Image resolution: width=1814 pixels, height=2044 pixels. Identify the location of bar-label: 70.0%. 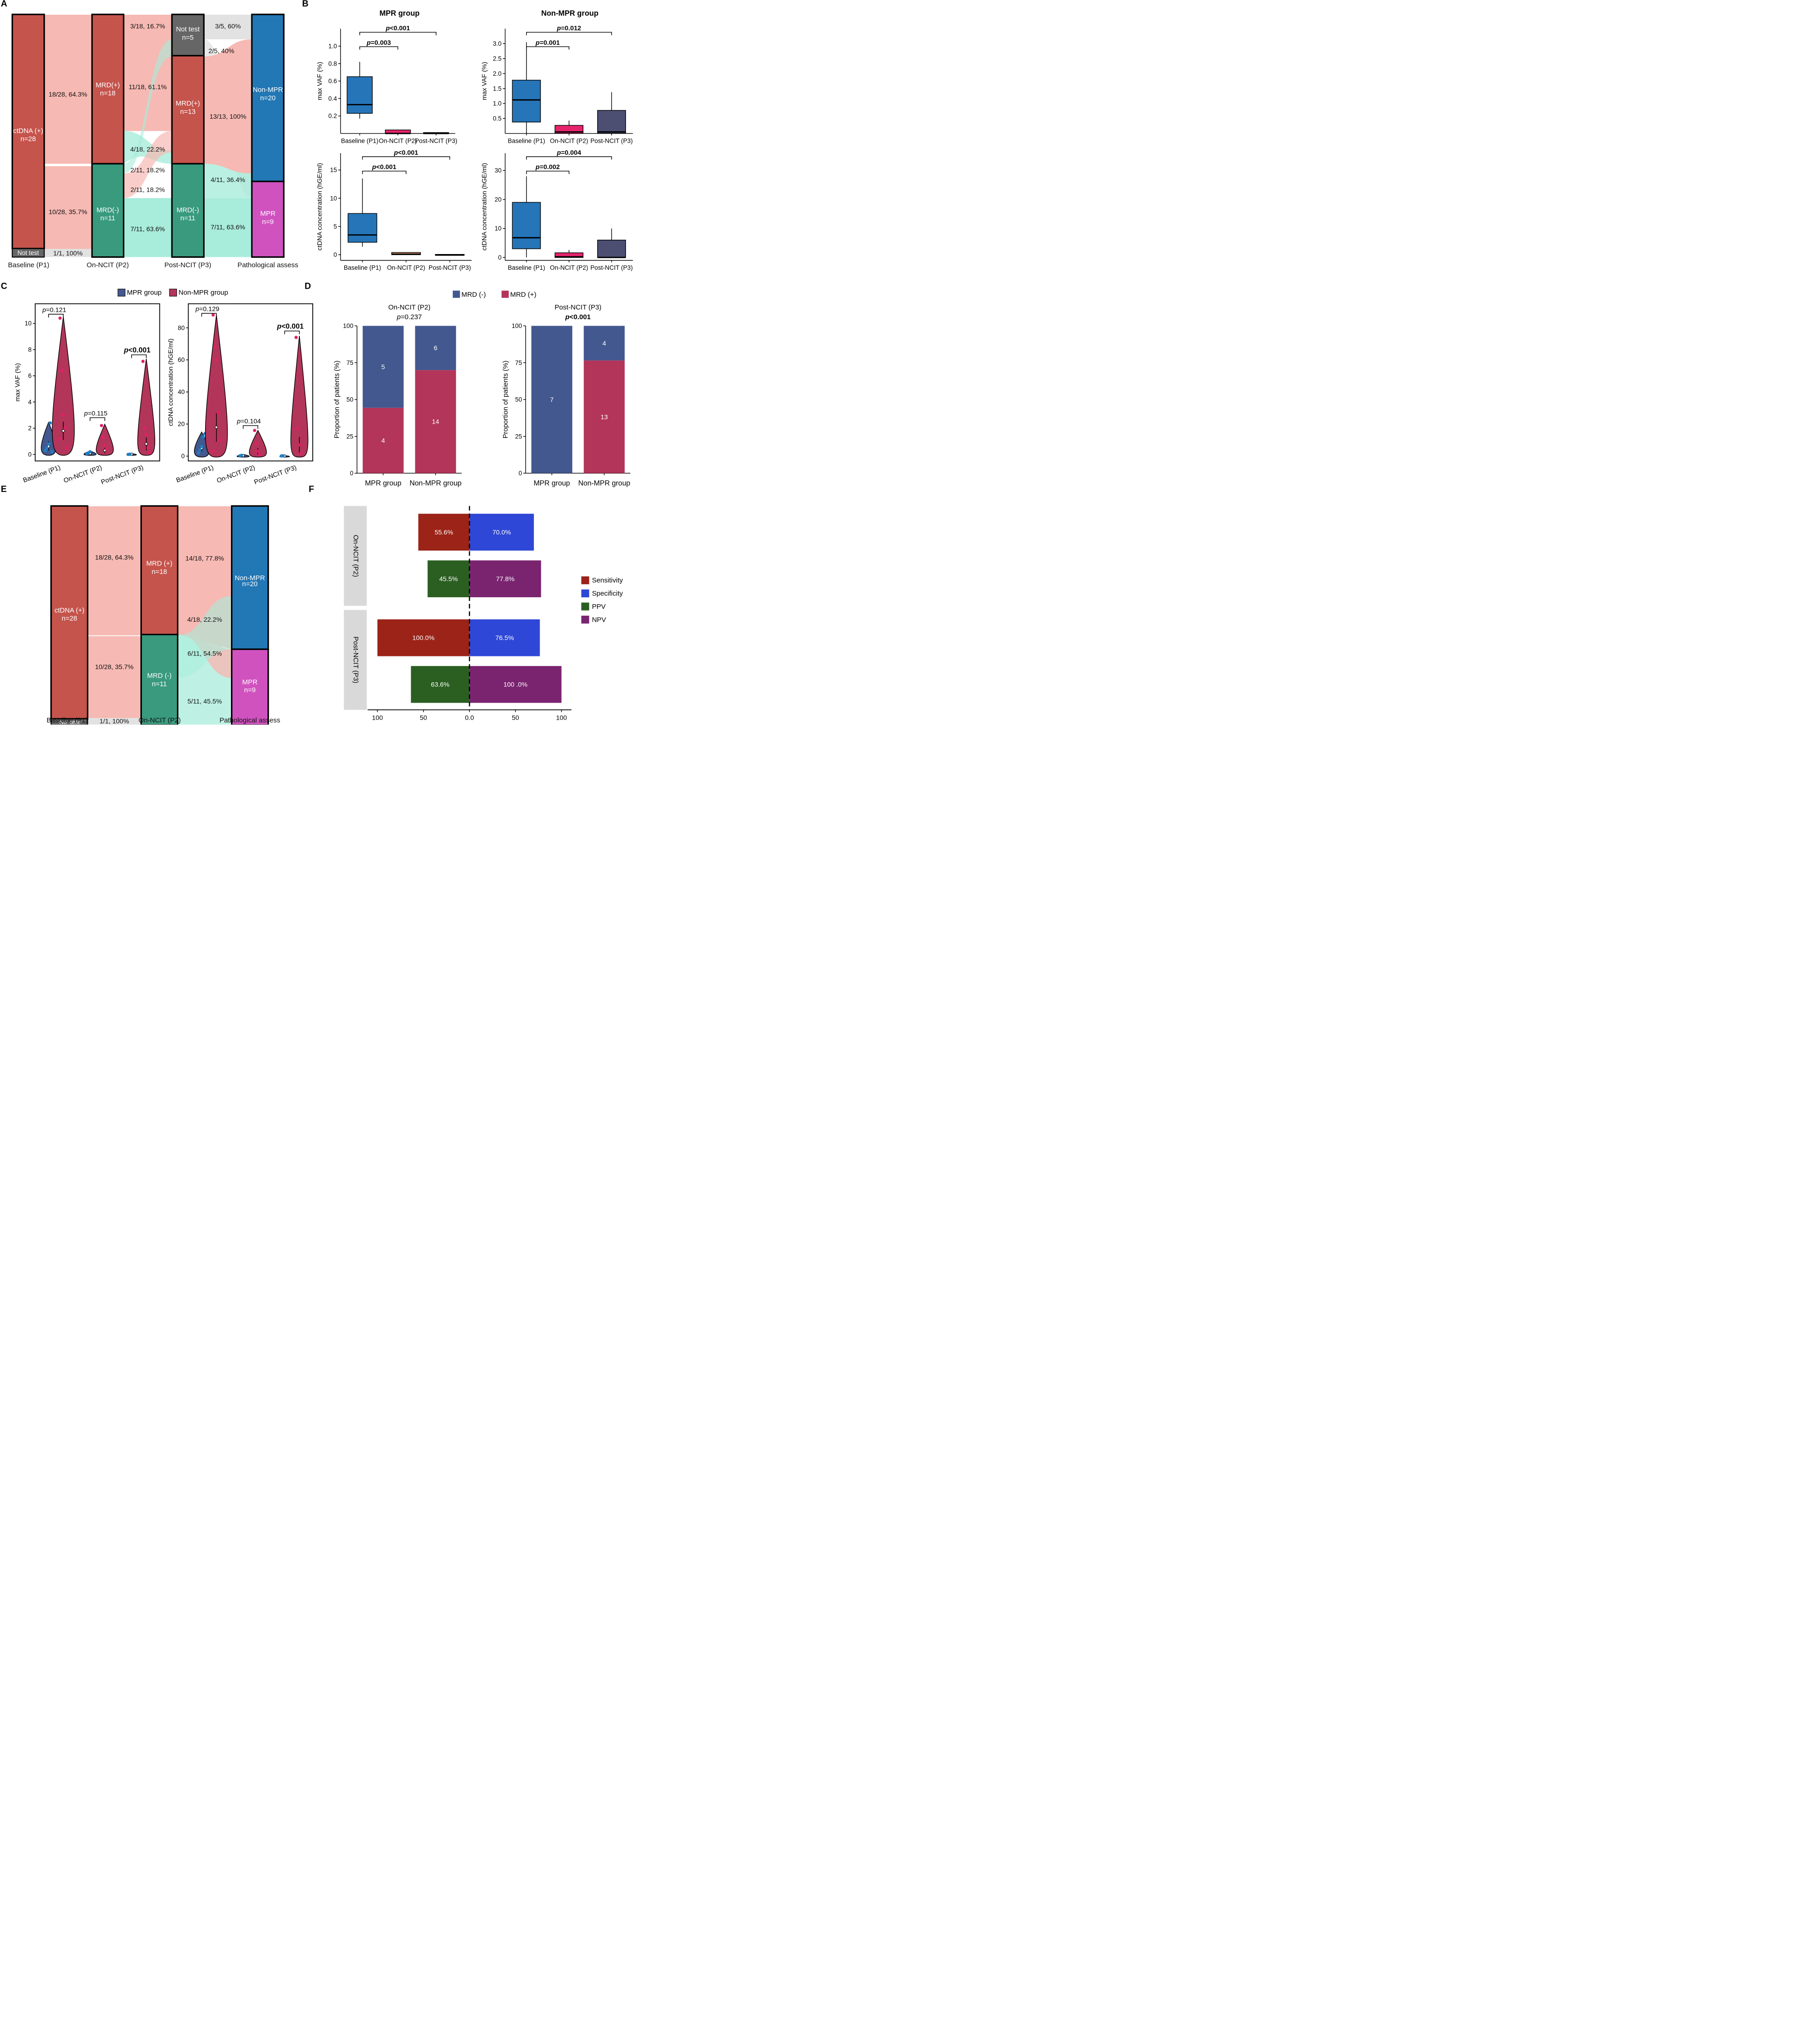
(502, 532).